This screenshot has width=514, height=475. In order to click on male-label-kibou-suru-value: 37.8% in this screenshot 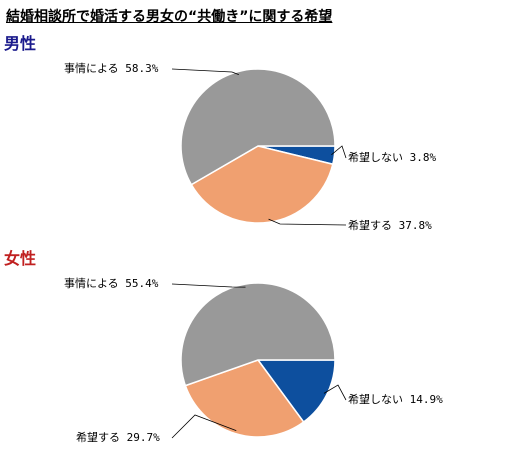, I will do `click(415, 225)`.